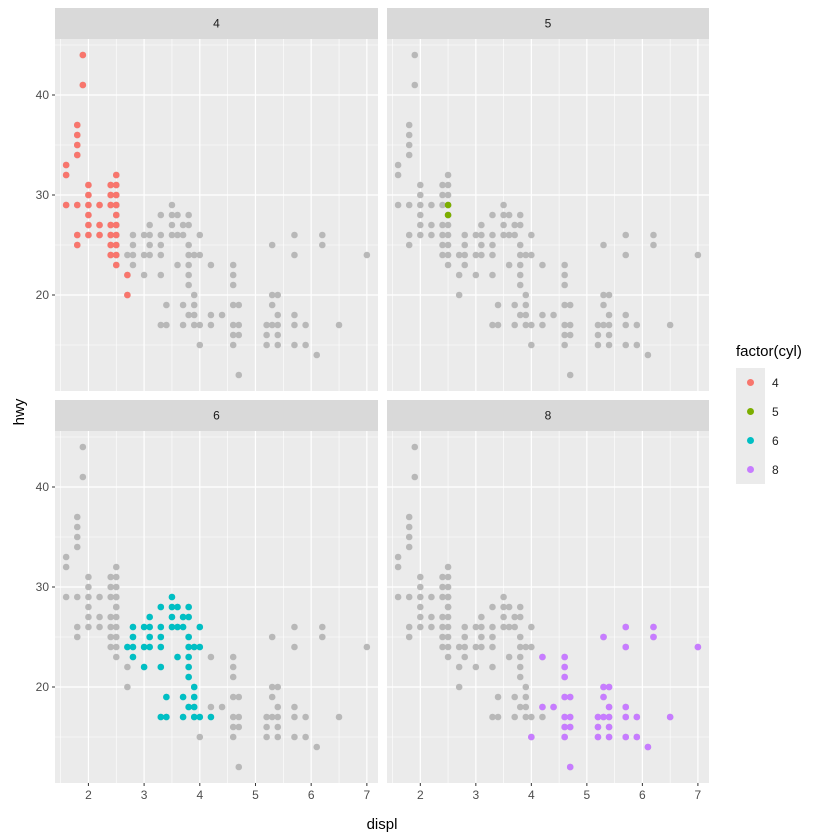 Image resolution: width=840 pixels, height=840 pixels. I want to click on x-tick-label: 7, so click(698, 795).